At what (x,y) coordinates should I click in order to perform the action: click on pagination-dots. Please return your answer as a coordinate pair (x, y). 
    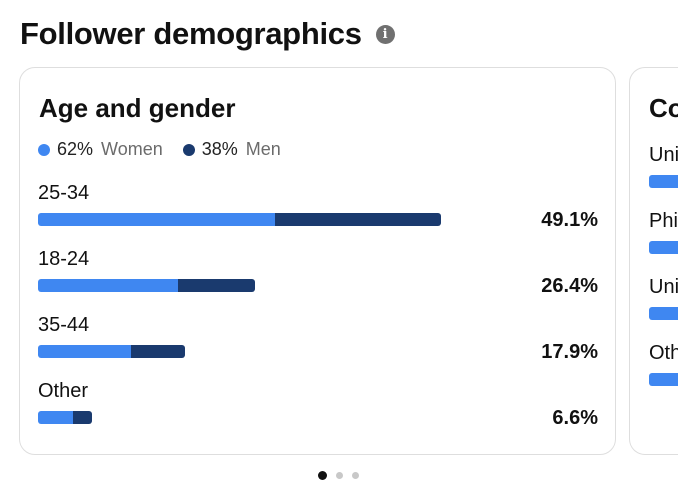
    Looking at the image, I should click on (343, 475).